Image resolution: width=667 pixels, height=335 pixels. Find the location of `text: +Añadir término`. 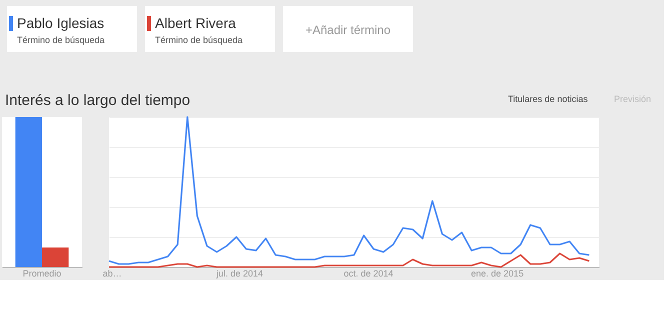

text: +Añadir término is located at coordinates (348, 30).